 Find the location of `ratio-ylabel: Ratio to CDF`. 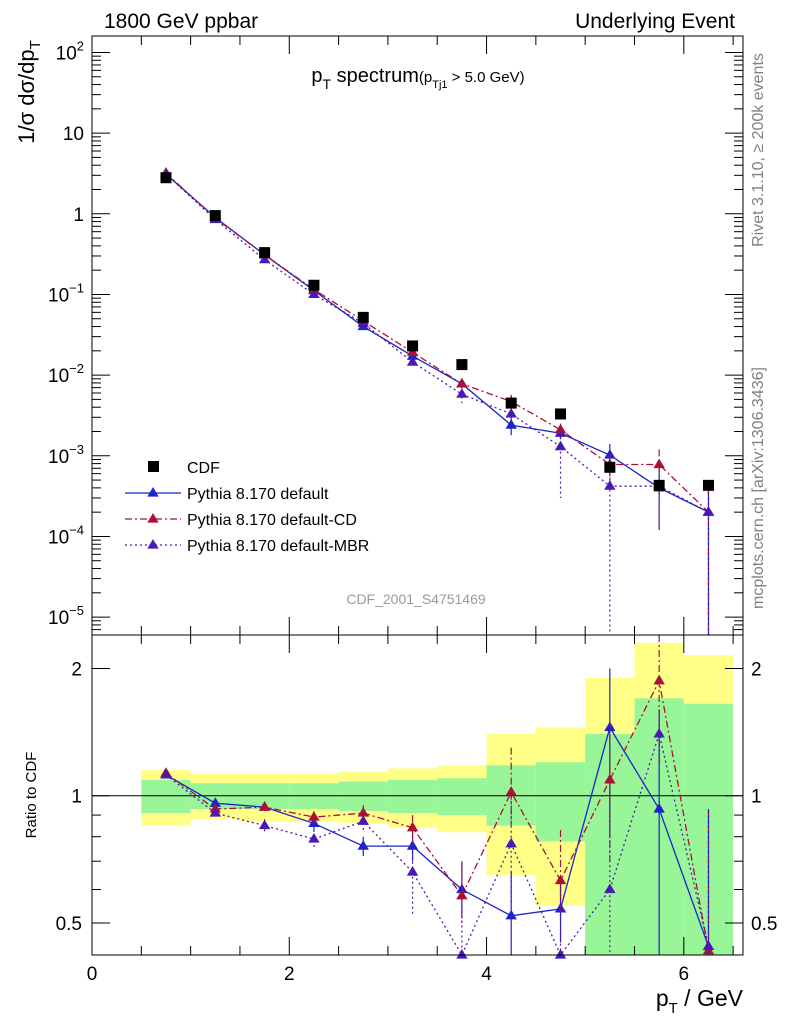

ratio-ylabel: Ratio to CDF is located at coordinates (31, 795).